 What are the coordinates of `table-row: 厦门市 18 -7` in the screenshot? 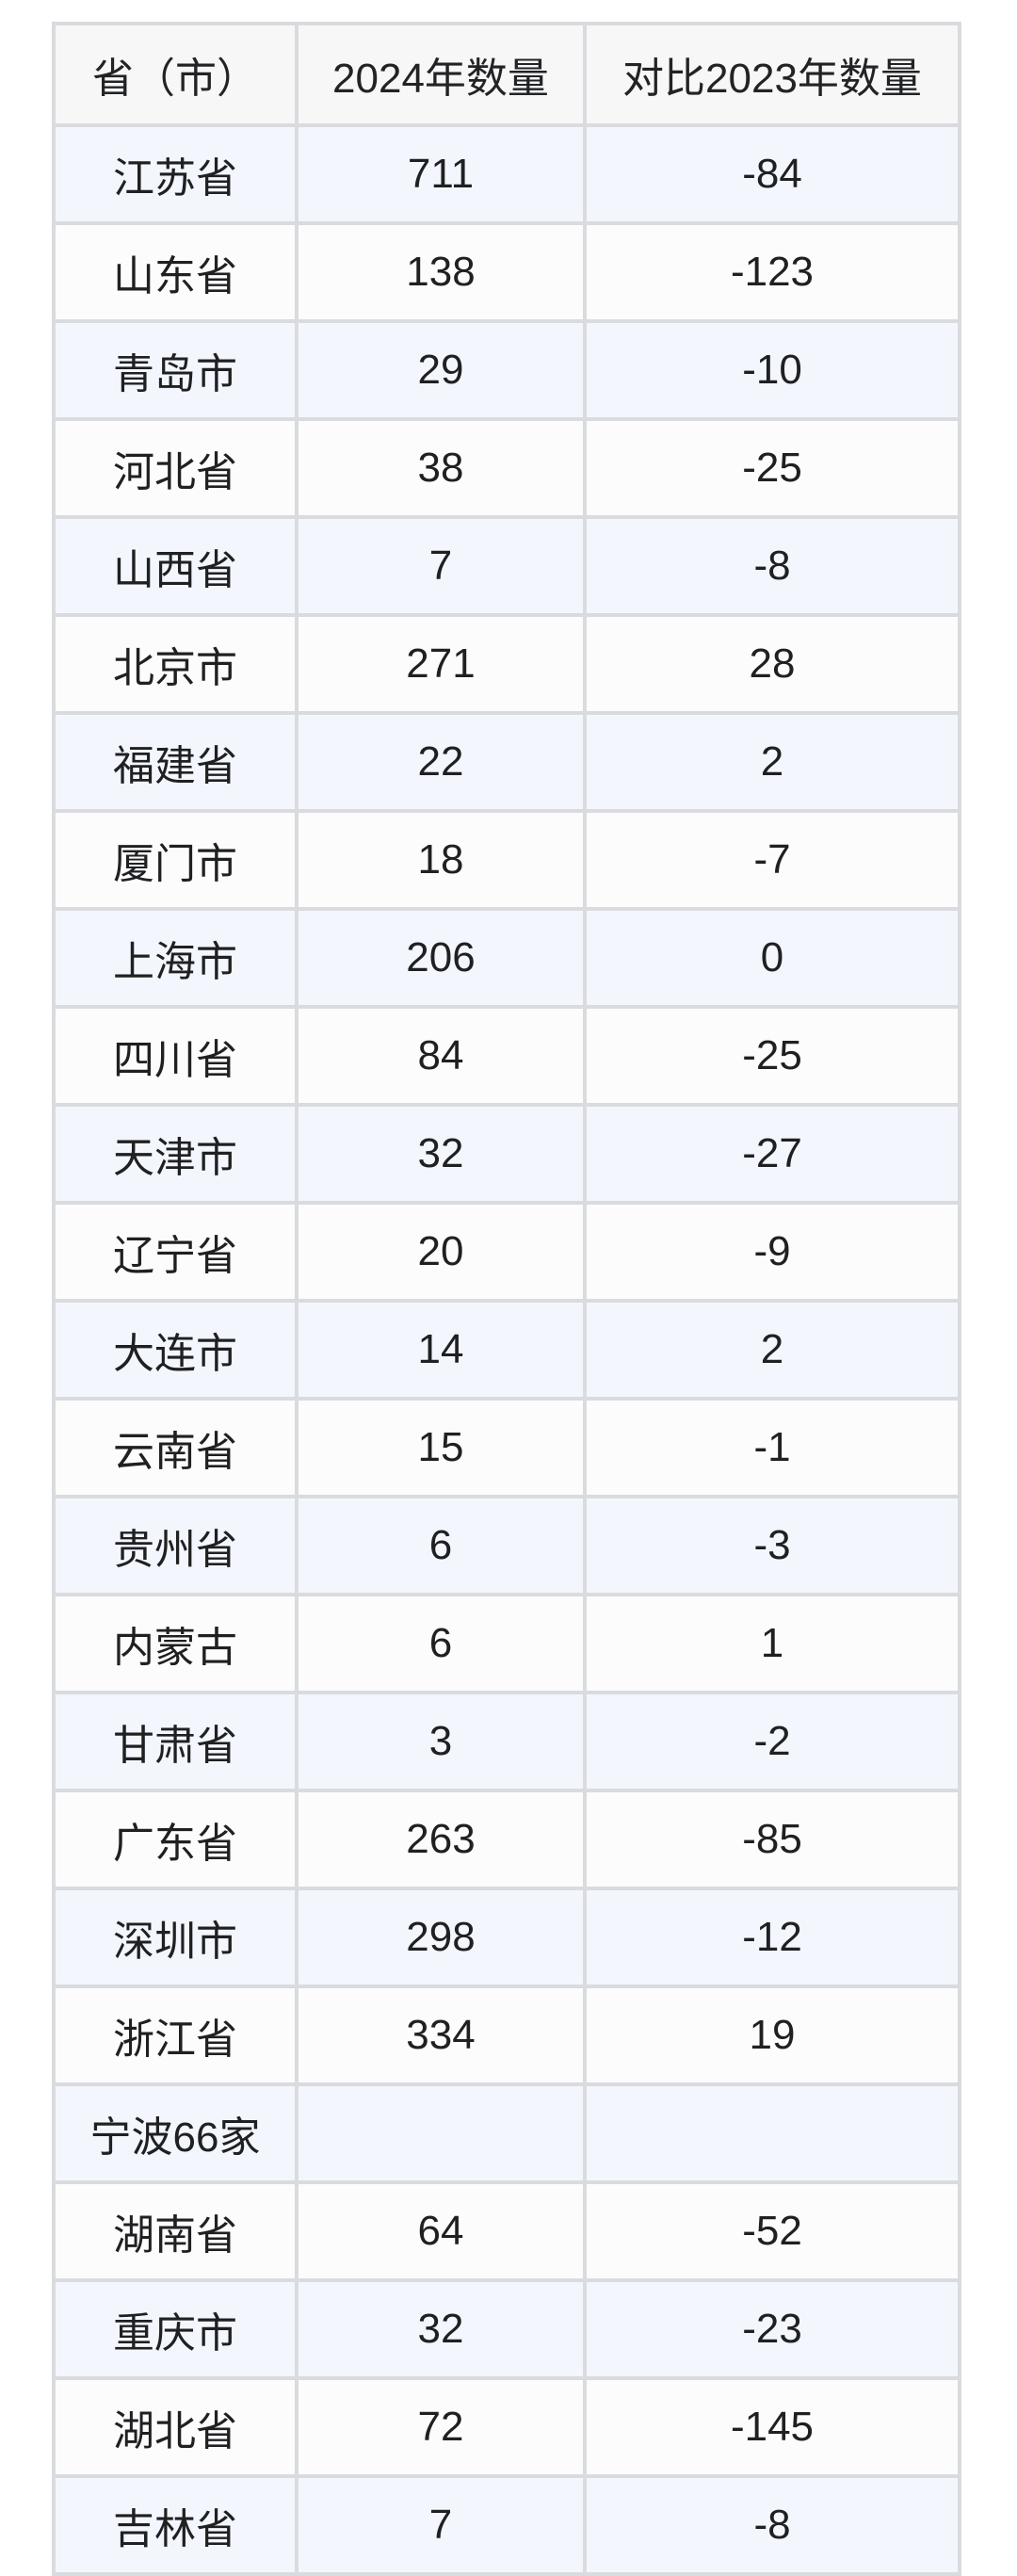 It's located at (507, 860).